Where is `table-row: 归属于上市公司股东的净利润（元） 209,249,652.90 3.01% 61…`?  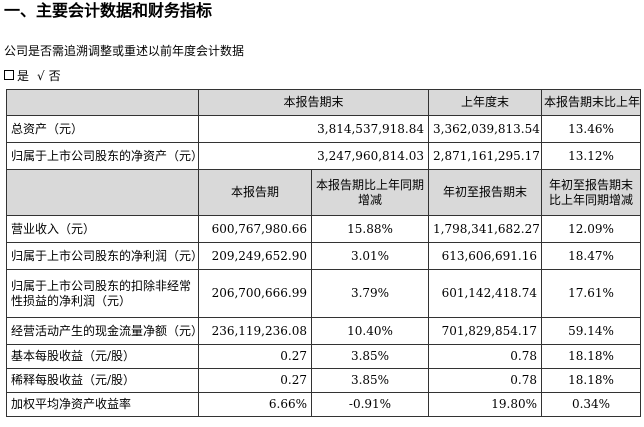
table-row: 归属于上市公司股东的净利润（元） 209,249,652.90 3.01% 61… is located at coordinates (324, 256).